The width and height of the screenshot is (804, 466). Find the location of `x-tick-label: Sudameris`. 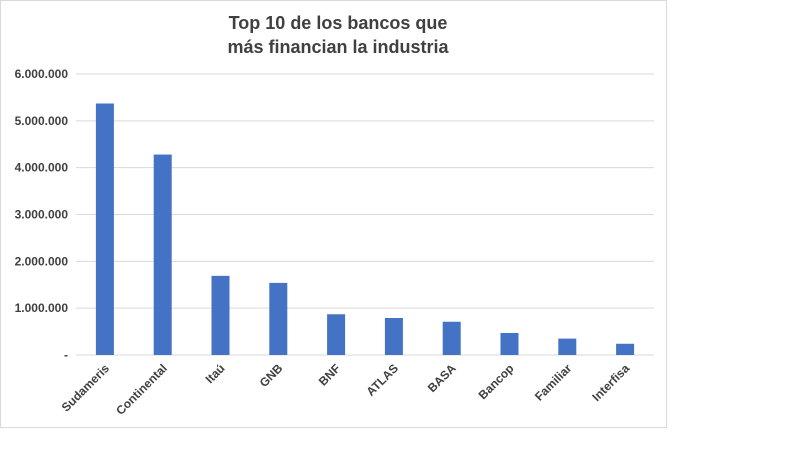

x-tick-label: Sudameris is located at coordinates (86, 388).